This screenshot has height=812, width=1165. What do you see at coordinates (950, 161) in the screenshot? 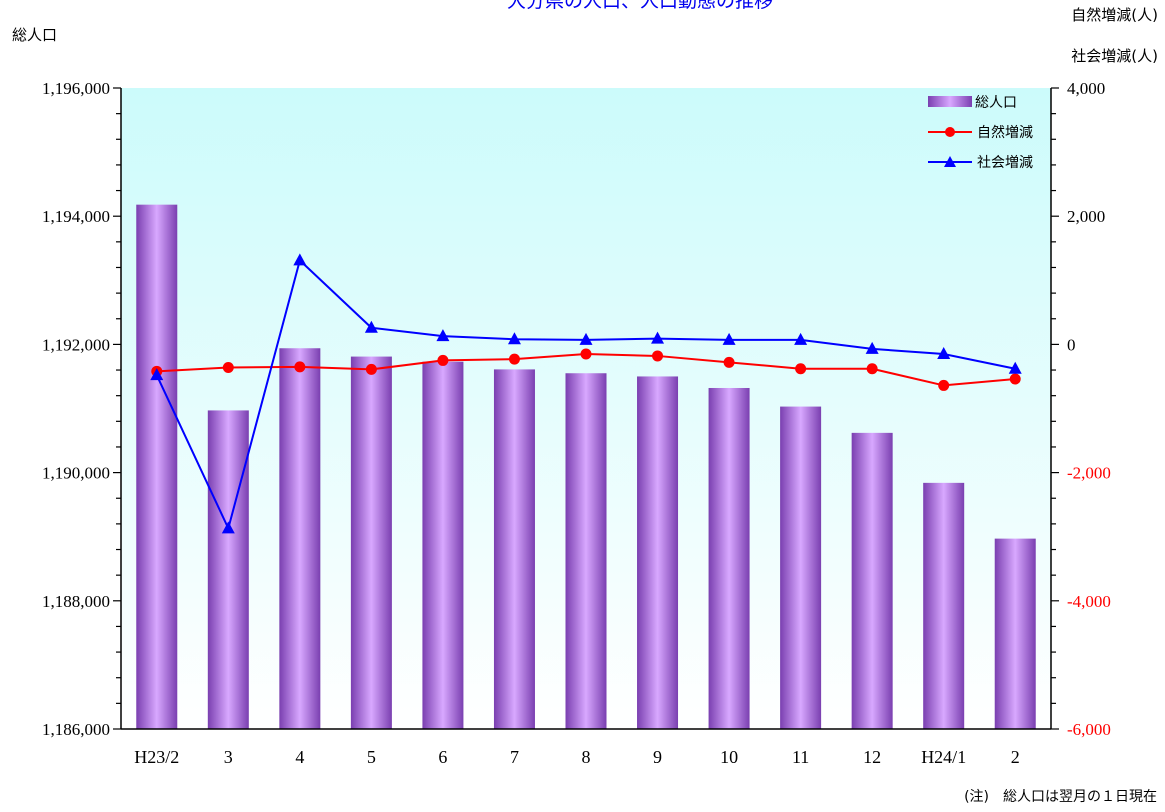
I see `legend-marker-social` at bounding box center [950, 161].